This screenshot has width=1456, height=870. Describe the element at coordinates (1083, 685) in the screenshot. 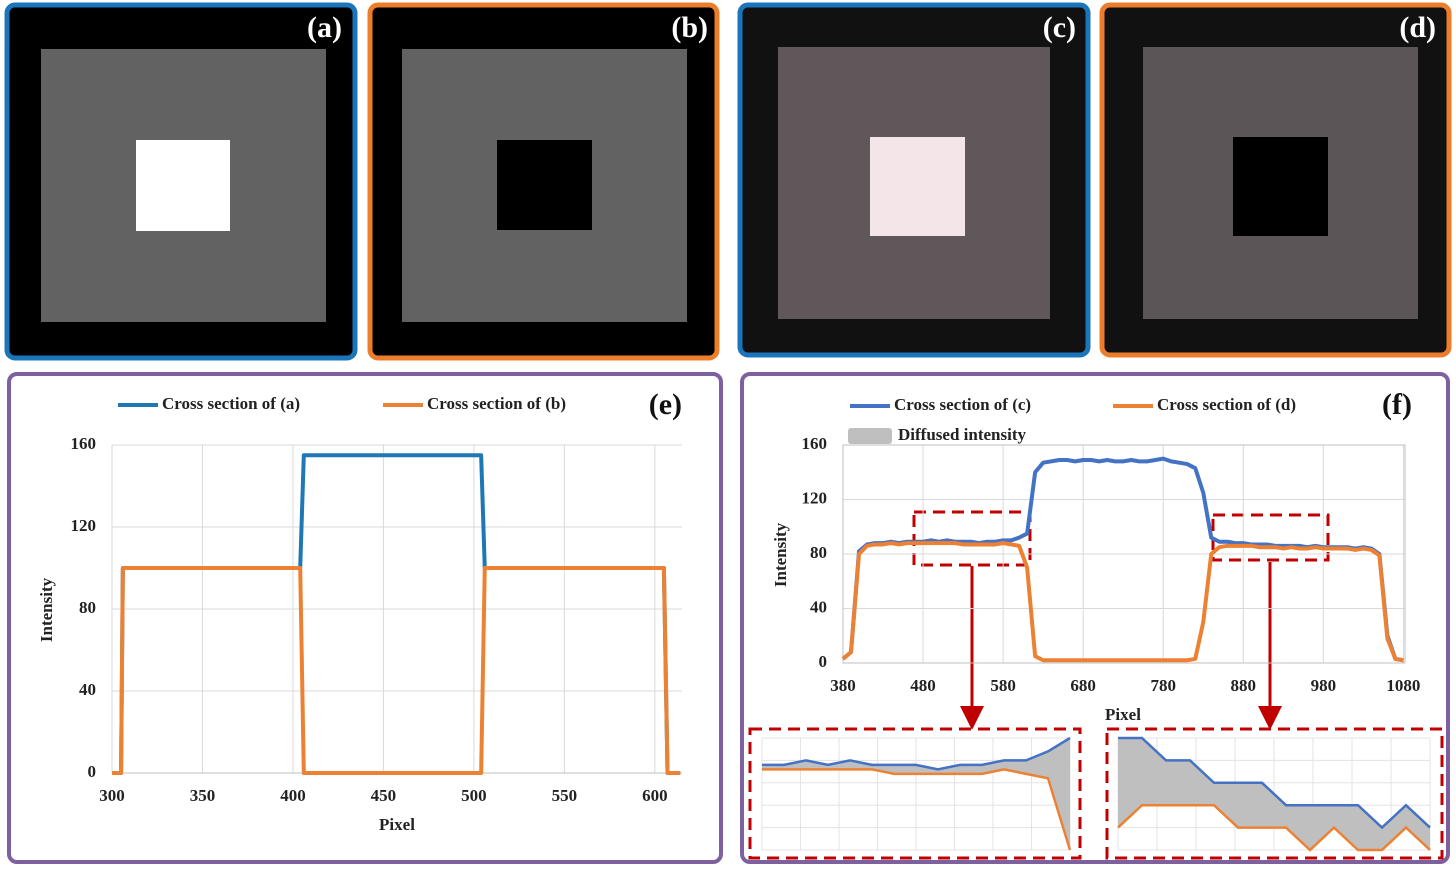

I see `x-tick-label: 680` at that location.